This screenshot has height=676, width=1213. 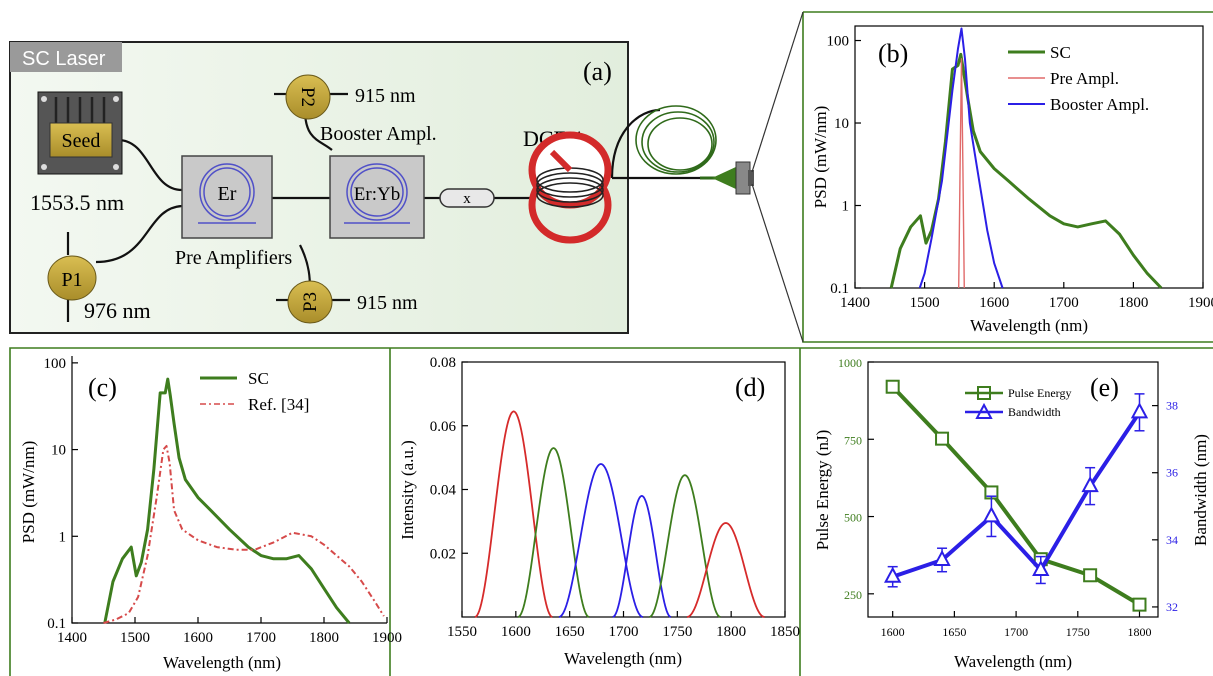 I want to click on dcf-spool, so click(x=570, y=187).